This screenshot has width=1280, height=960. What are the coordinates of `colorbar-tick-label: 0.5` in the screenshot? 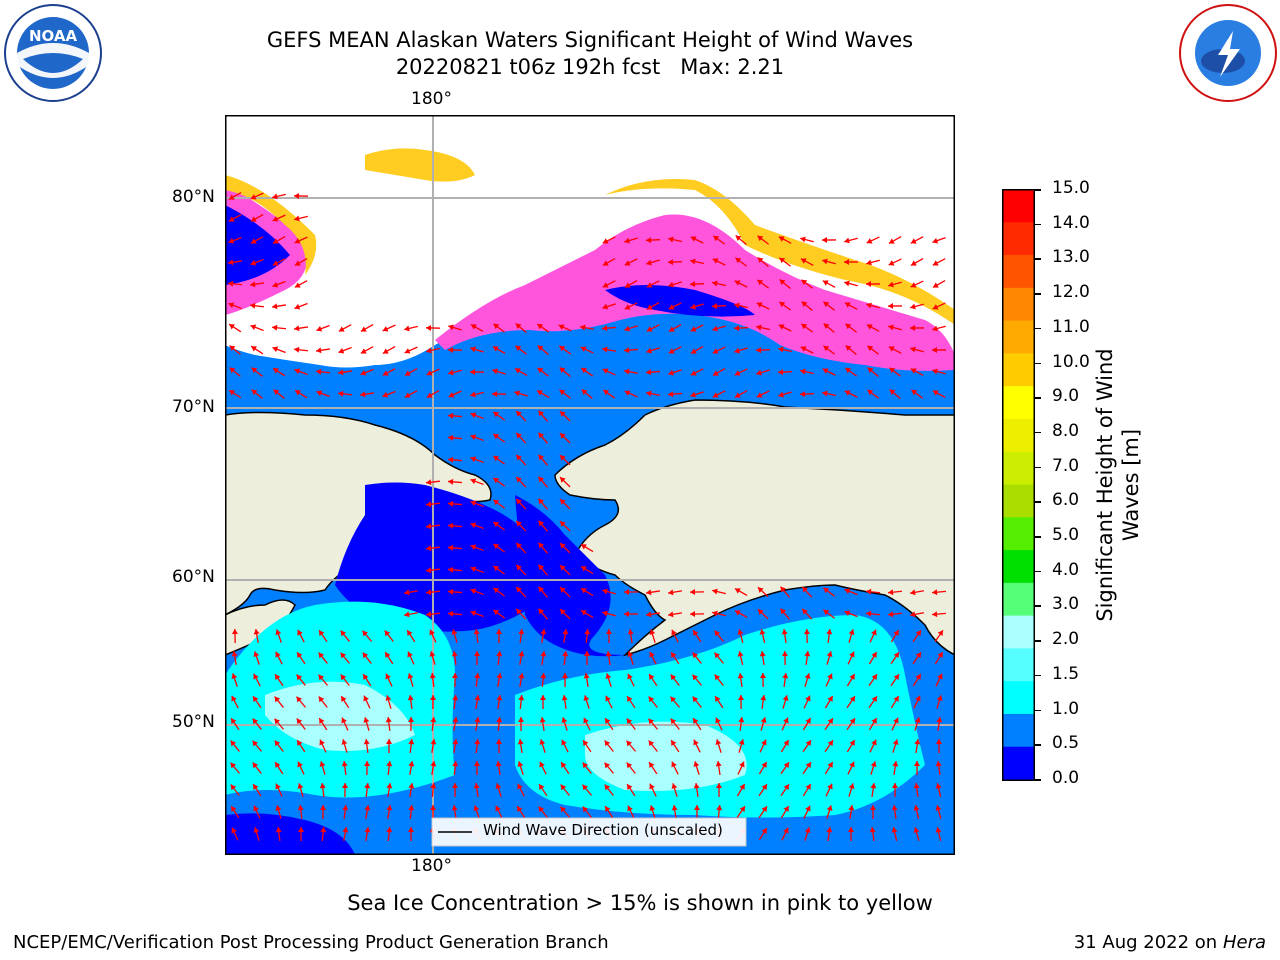 It's located at (1066, 743).